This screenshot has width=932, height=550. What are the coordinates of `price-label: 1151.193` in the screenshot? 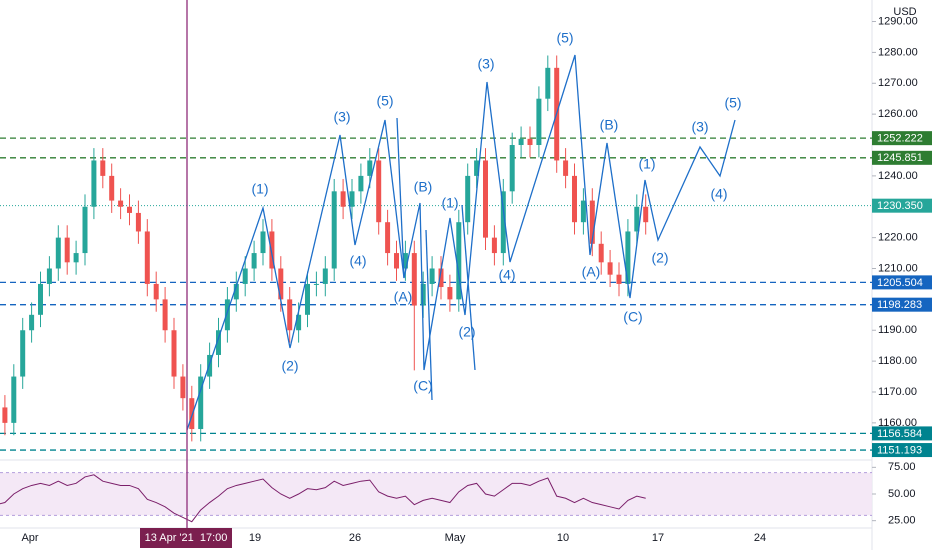 It's located at (899, 450).